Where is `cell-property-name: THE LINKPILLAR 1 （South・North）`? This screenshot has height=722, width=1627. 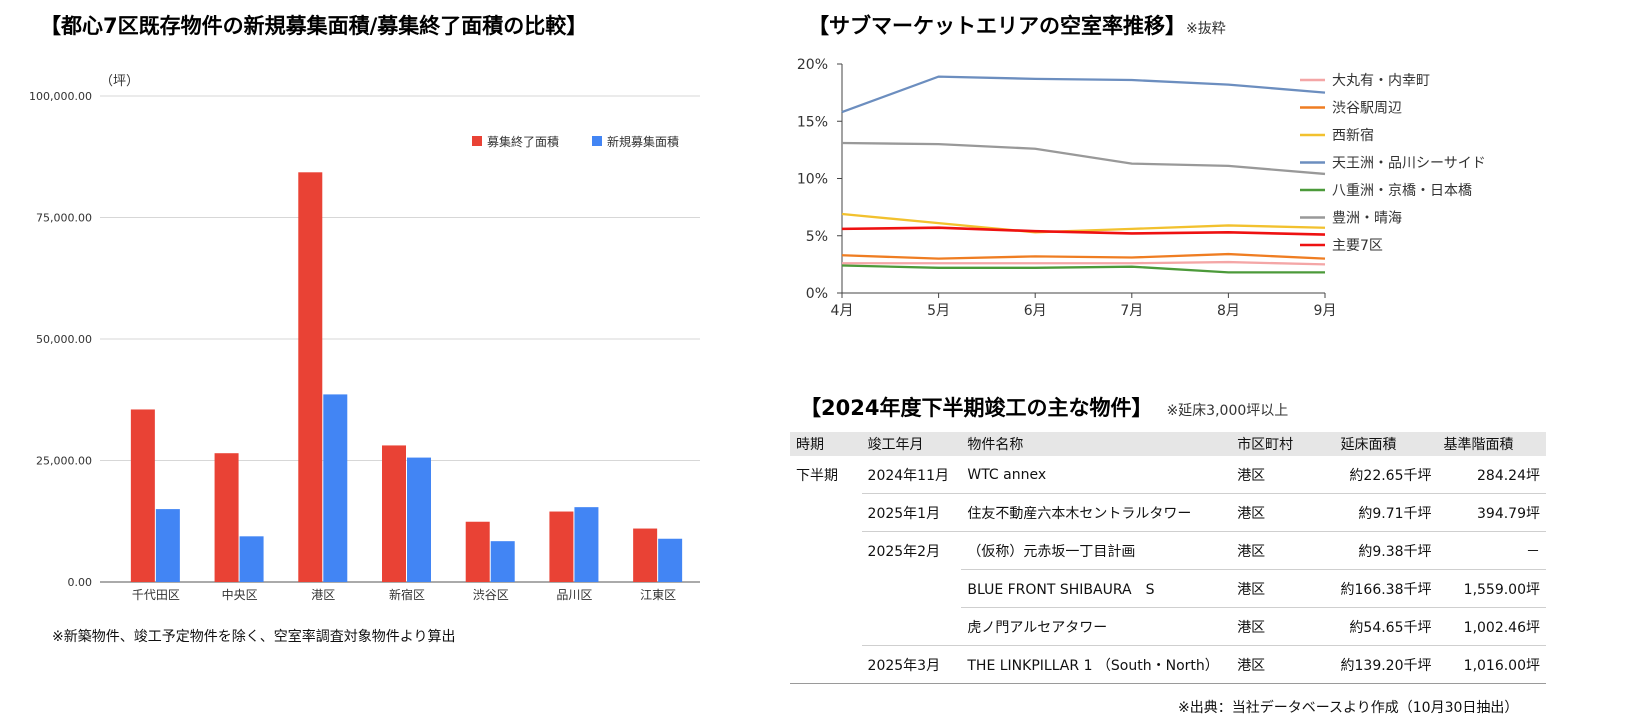
cell-property-name: THE LINKPILLAR 1 （South・North） is located at coordinates (1096, 664).